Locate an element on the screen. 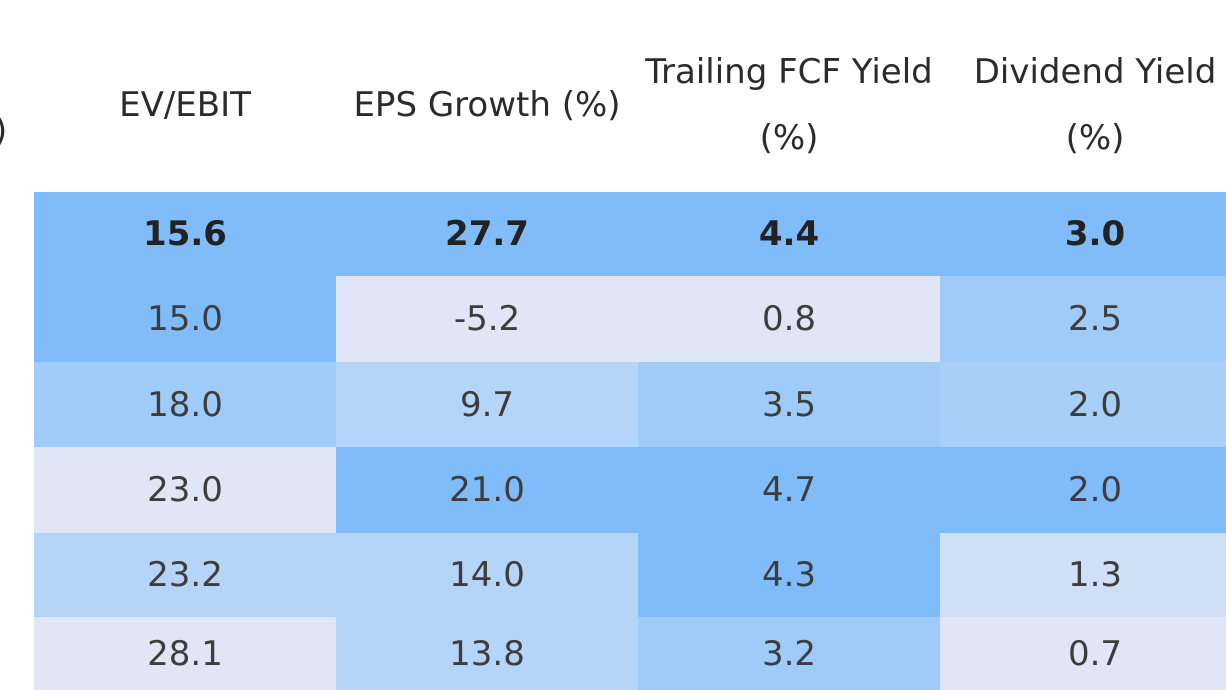  clipped-header-fragment: ) is located at coordinates (3, 131).